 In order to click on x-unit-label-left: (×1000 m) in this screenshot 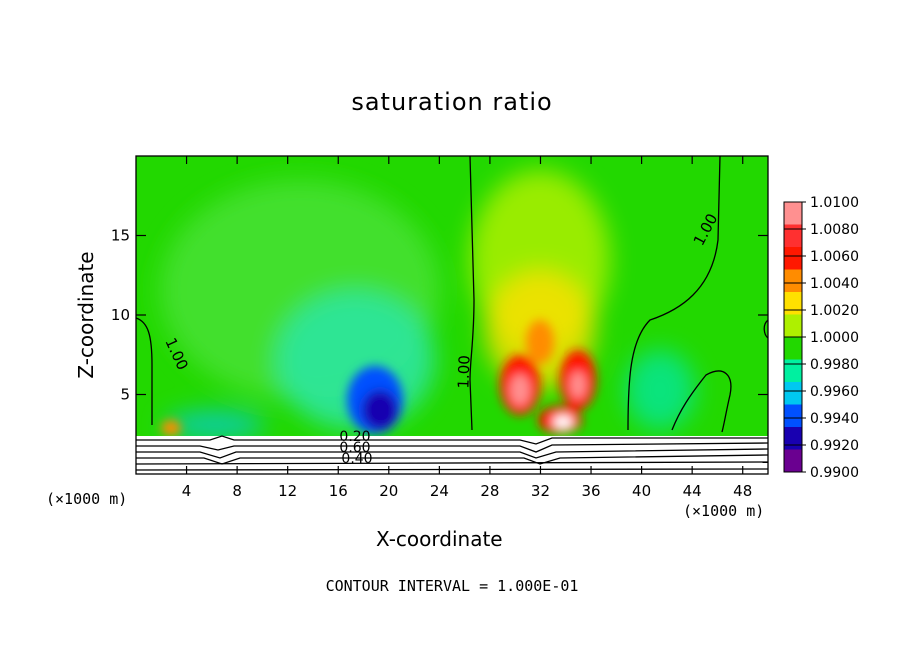, I will do `click(87, 499)`.